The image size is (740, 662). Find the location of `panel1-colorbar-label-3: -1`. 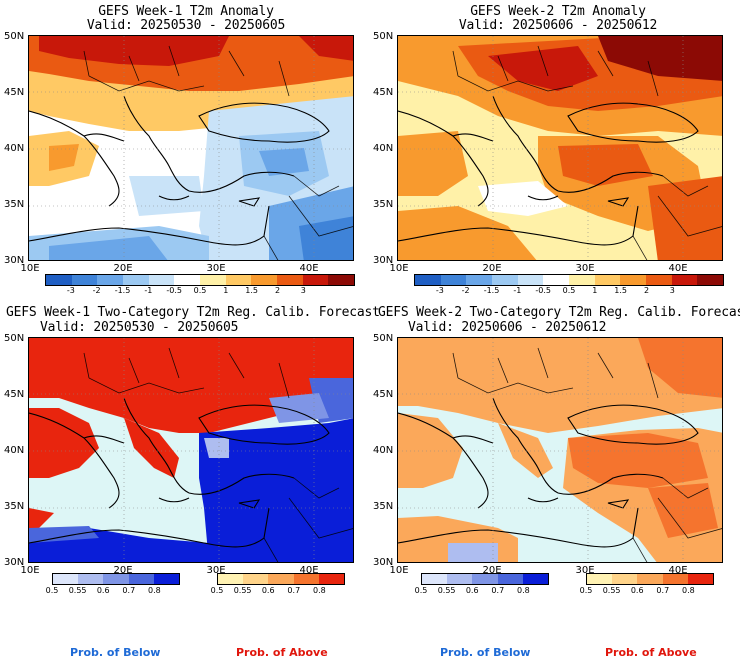

panel1-colorbar-label-3: -1 is located at coordinates (148, 290).